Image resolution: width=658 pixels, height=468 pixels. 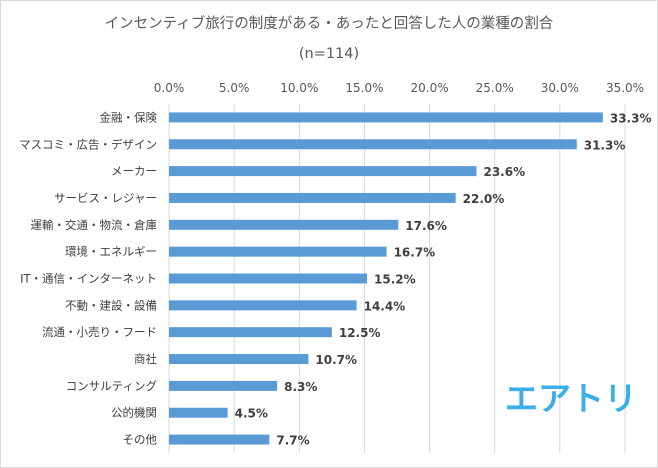 What do you see at coordinates (129, 117) in the screenshot?
I see `category-label: 金融・保険` at bounding box center [129, 117].